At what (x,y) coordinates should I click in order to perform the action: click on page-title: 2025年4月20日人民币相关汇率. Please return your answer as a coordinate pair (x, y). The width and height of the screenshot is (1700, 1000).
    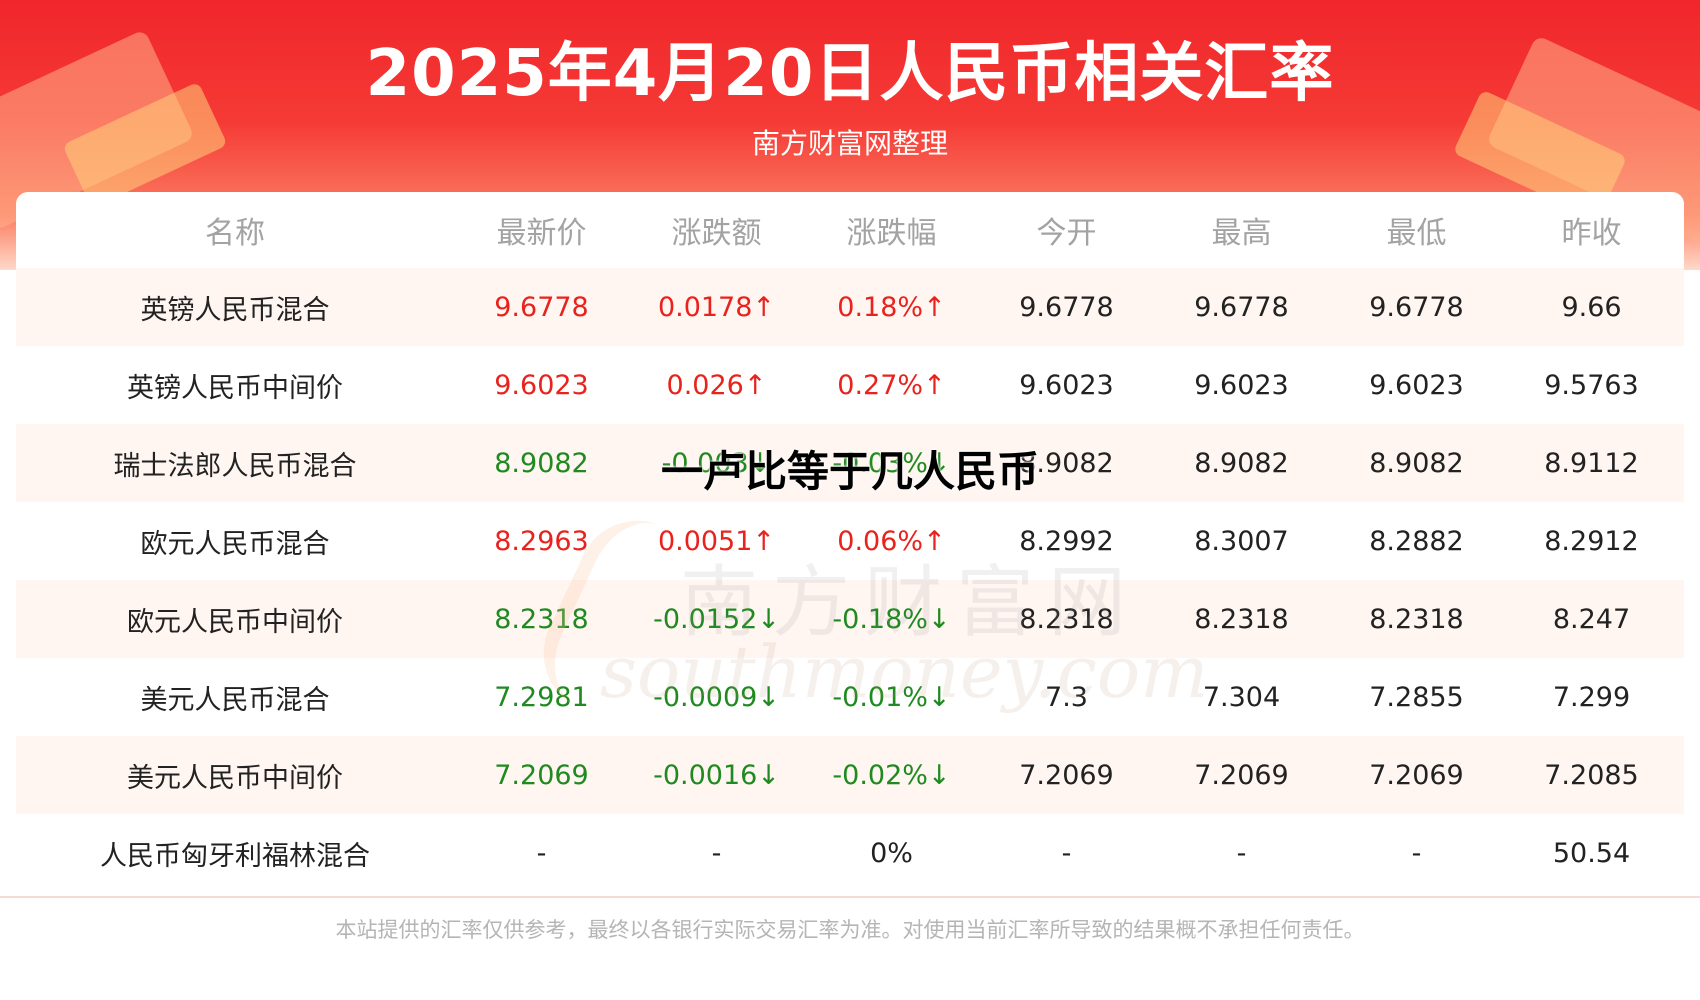
    Looking at the image, I should click on (850, 74).